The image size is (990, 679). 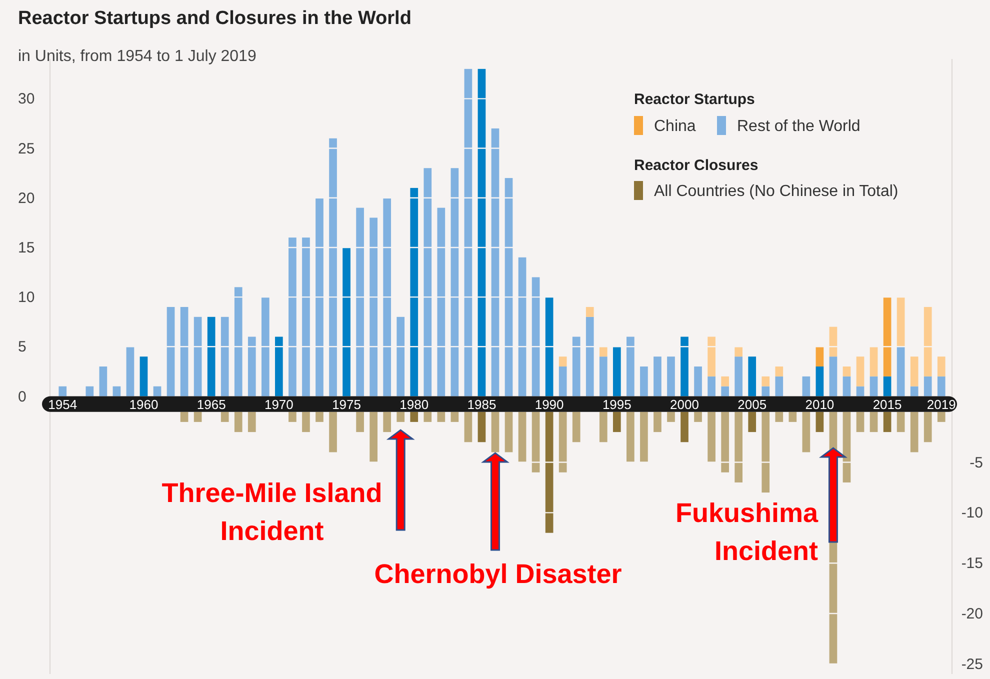 I want to click on y2-tick-label: -10, so click(x=972, y=513).